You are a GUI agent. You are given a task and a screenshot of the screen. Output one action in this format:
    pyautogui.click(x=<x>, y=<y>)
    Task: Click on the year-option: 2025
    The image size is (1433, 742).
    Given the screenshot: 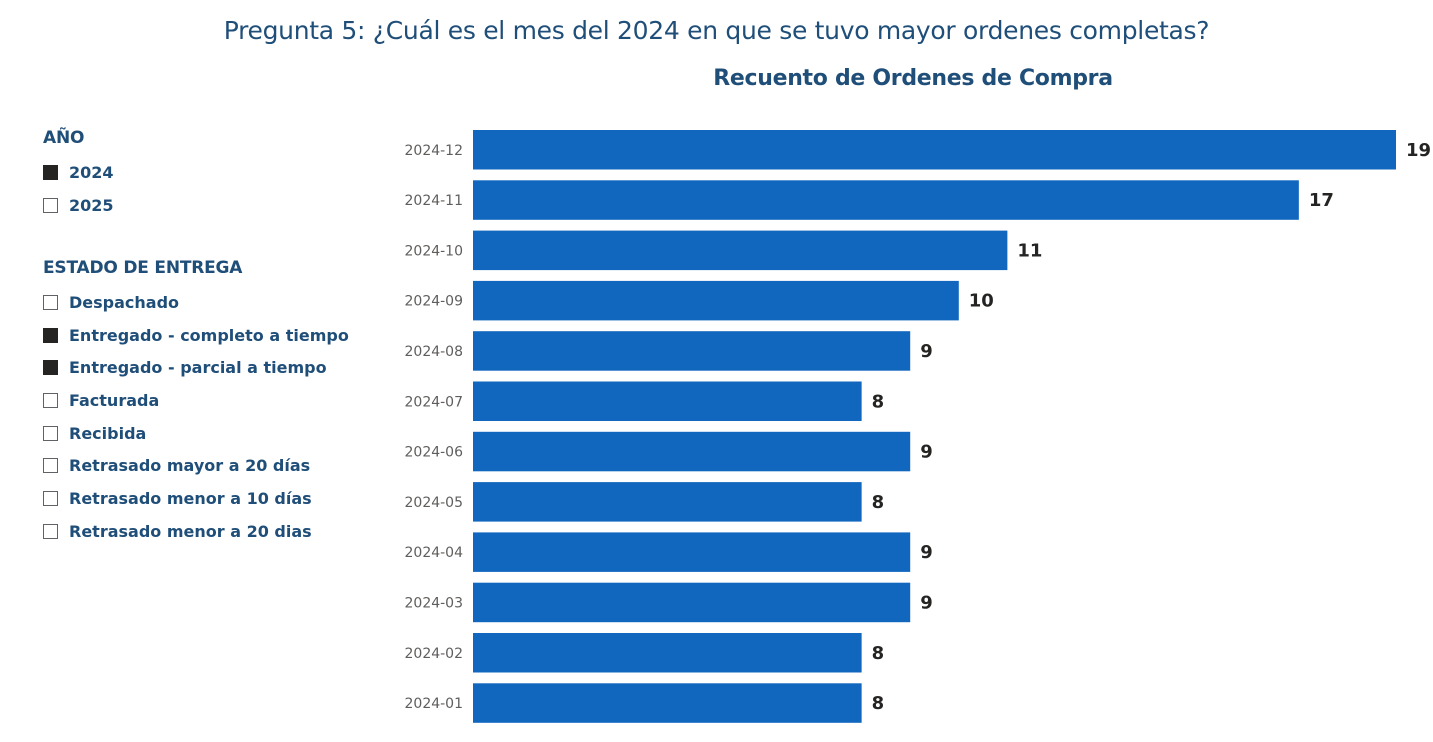 What is the action you would take?
    pyautogui.click(x=78, y=205)
    